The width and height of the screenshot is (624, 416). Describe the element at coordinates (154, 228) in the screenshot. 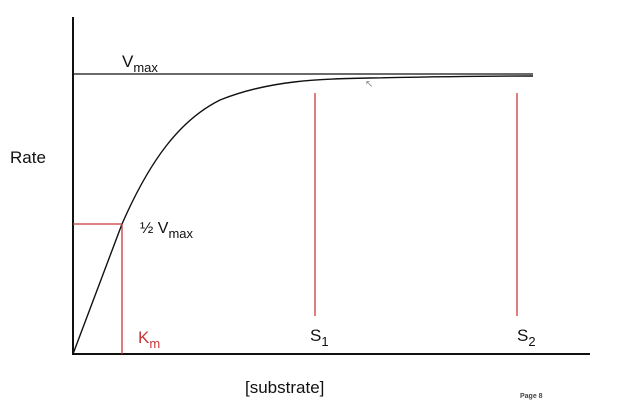

I see `half-vmax-main: ½ V` at that location.